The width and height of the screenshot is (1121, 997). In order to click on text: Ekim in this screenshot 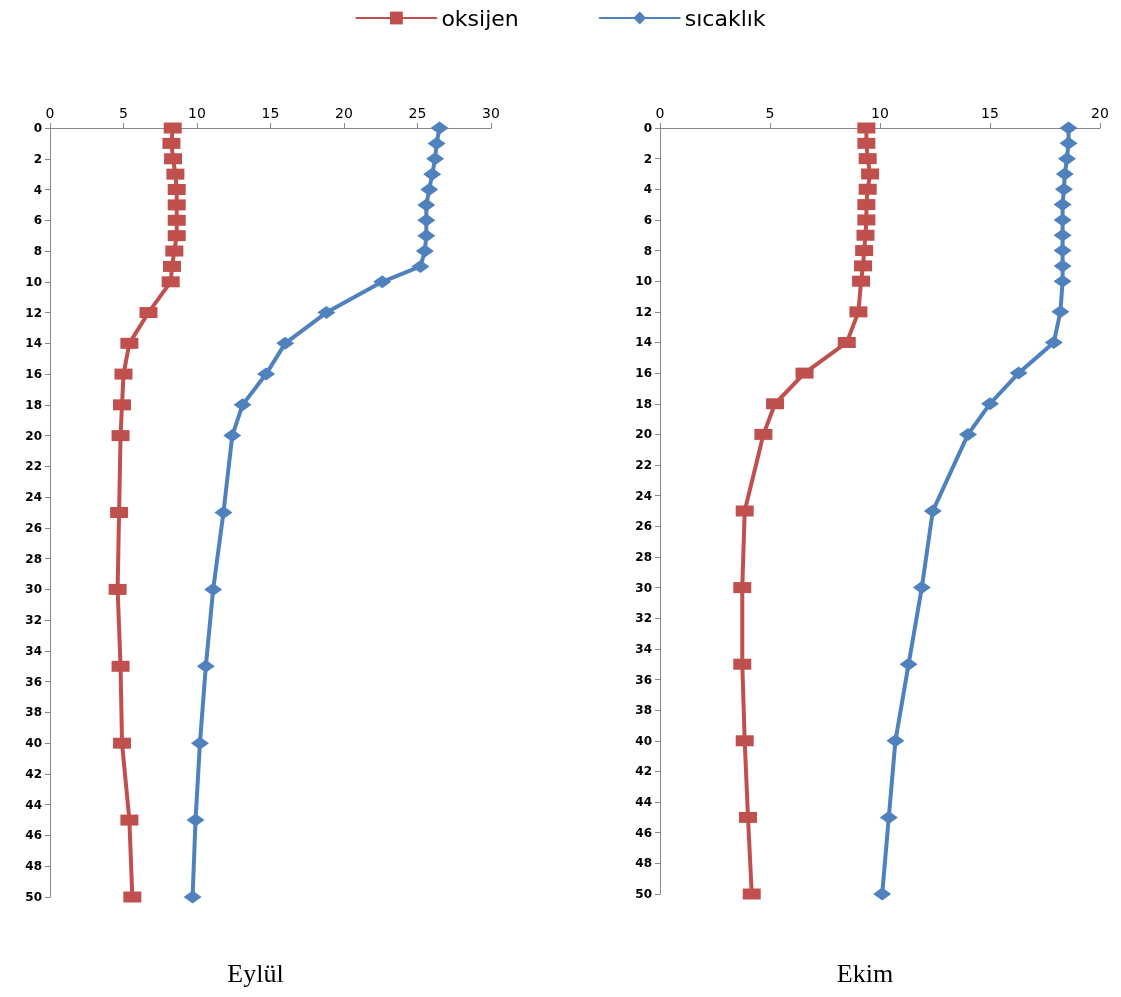, I will do `click(865, 973)`.